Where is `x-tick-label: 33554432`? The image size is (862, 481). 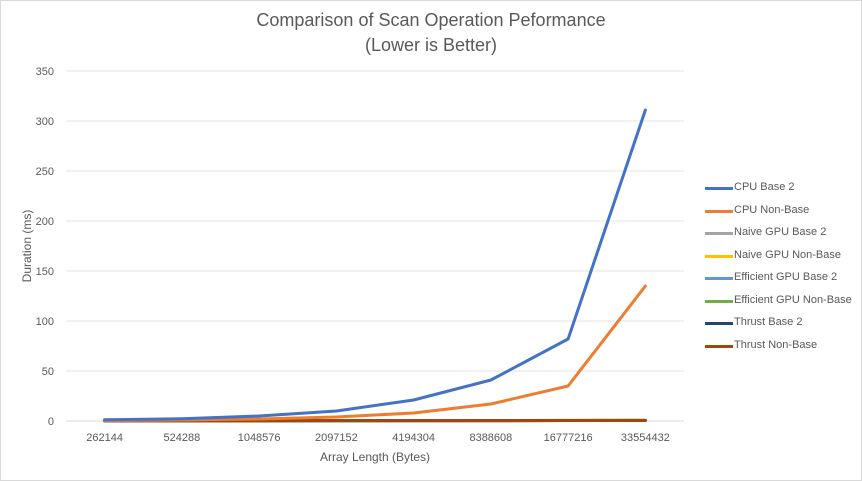 x-tick-label: 33554432 is located at coordinates (645, 438).